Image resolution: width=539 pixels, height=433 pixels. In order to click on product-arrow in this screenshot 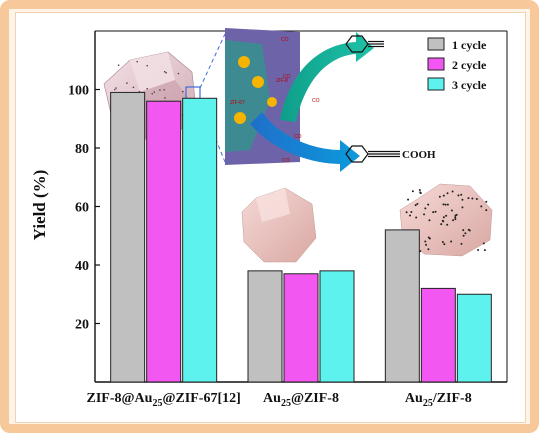, I will do `click(305, 142)`.